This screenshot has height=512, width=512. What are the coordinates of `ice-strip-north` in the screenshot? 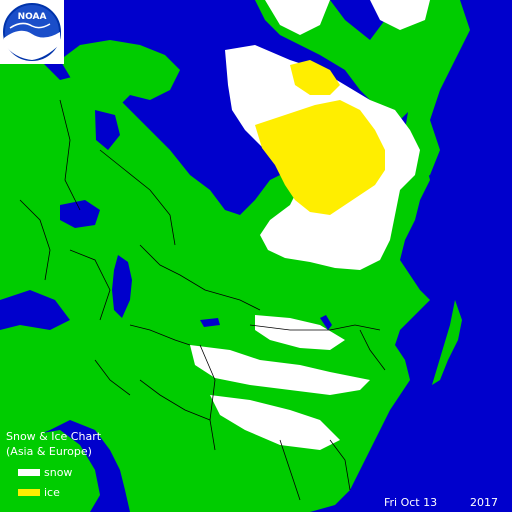 It's located at (315, 77).